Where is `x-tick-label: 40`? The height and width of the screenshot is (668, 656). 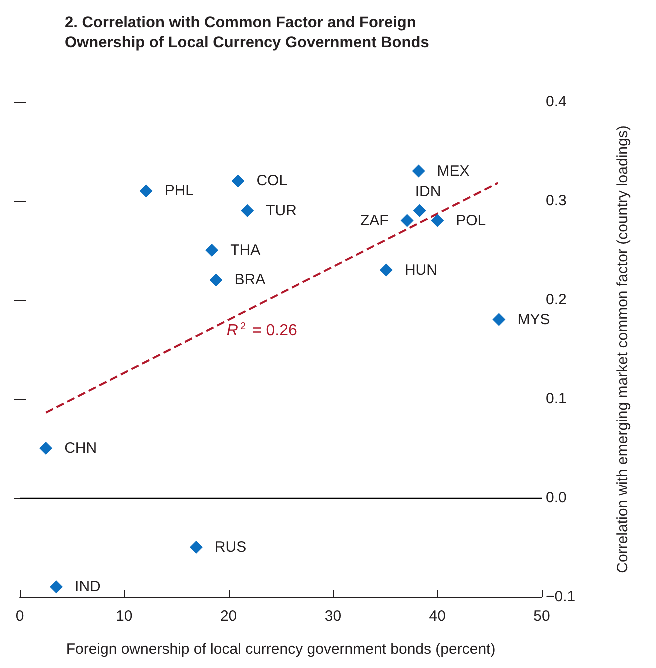 x-tick-label: 40 is located at coordinates (437, 616).